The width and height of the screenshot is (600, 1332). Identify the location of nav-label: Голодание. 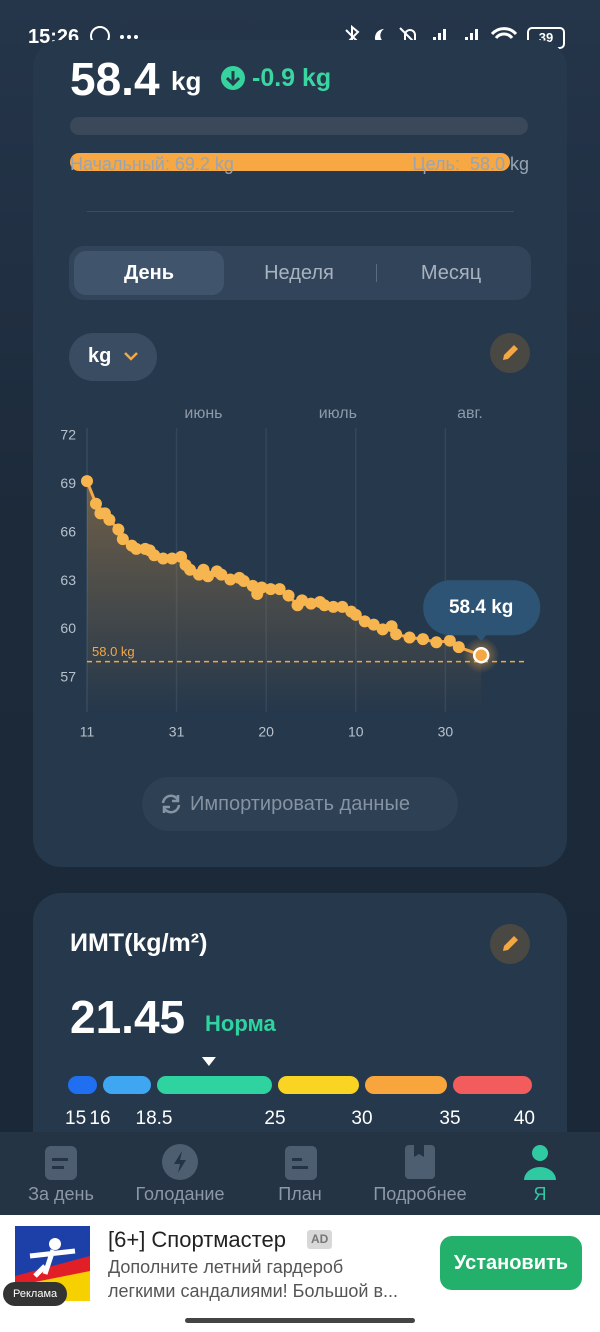
(180, 1194).